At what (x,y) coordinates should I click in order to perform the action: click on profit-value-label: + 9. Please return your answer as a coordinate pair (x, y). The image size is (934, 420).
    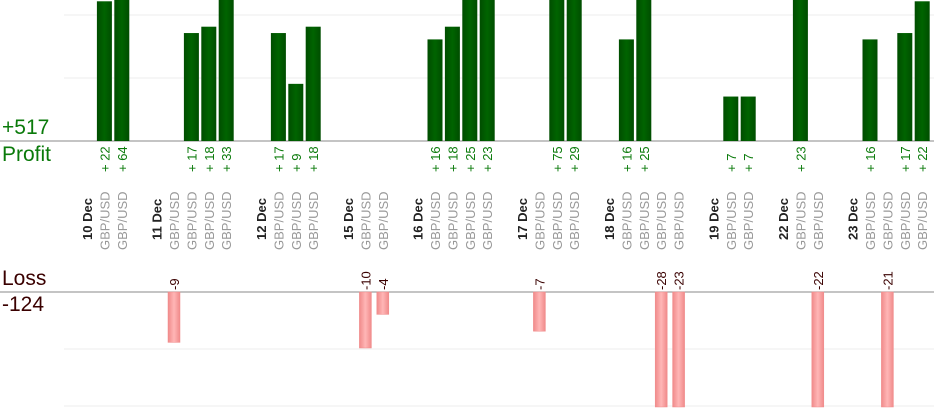
    Looking at the image, I should click on (296, 163).